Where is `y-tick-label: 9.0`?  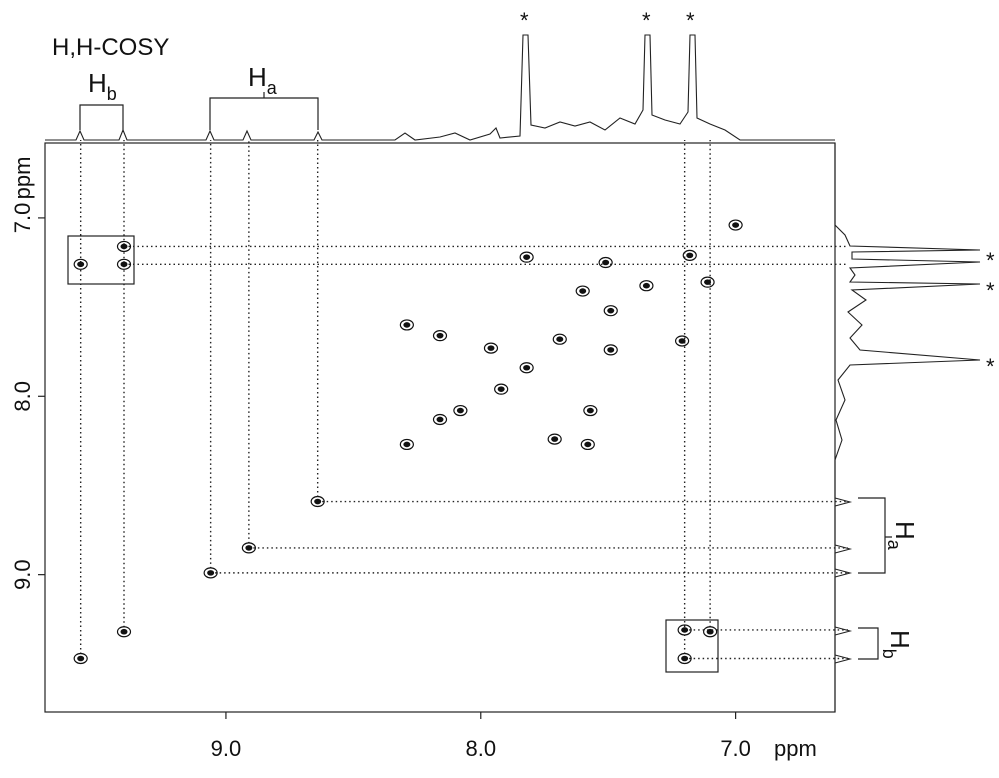
y-tick-label: 9.0 is located at coordinates (22, 574).